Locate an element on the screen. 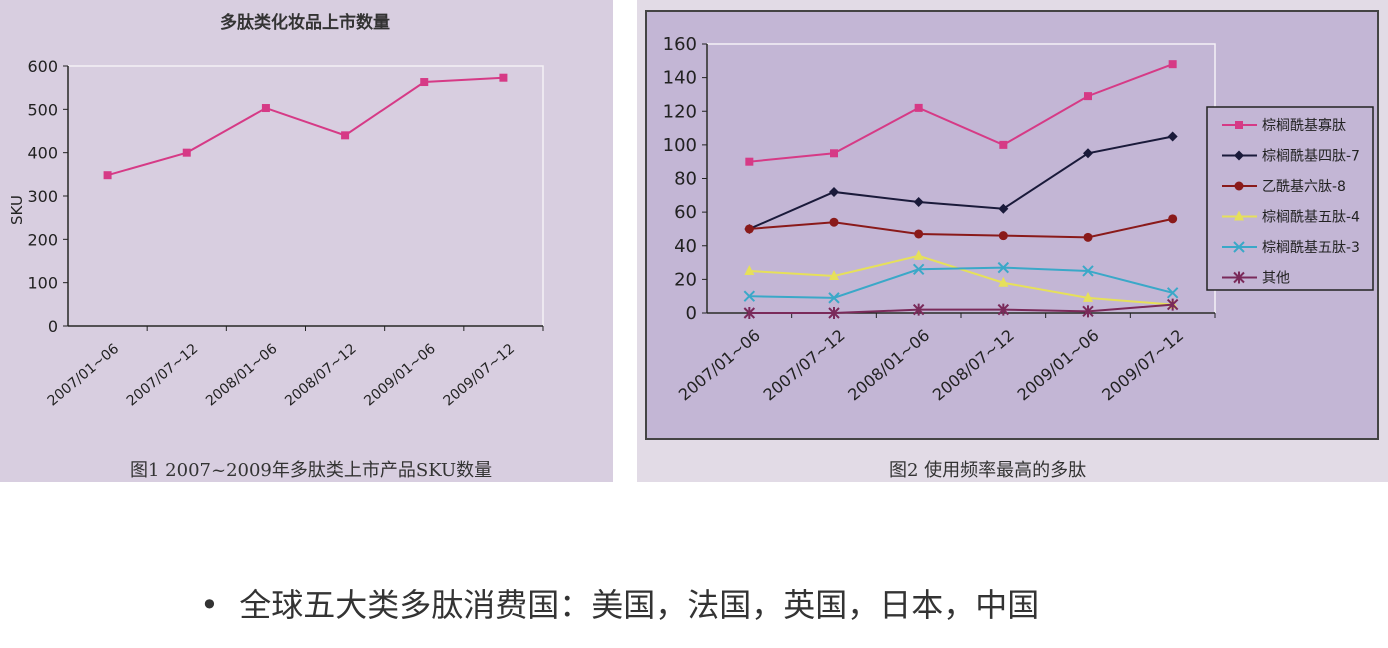 The height and width of the screenshot is (648, 1388). caption-2: 图2 使用频率最高的多肽 is located at coordinates (988, 470).